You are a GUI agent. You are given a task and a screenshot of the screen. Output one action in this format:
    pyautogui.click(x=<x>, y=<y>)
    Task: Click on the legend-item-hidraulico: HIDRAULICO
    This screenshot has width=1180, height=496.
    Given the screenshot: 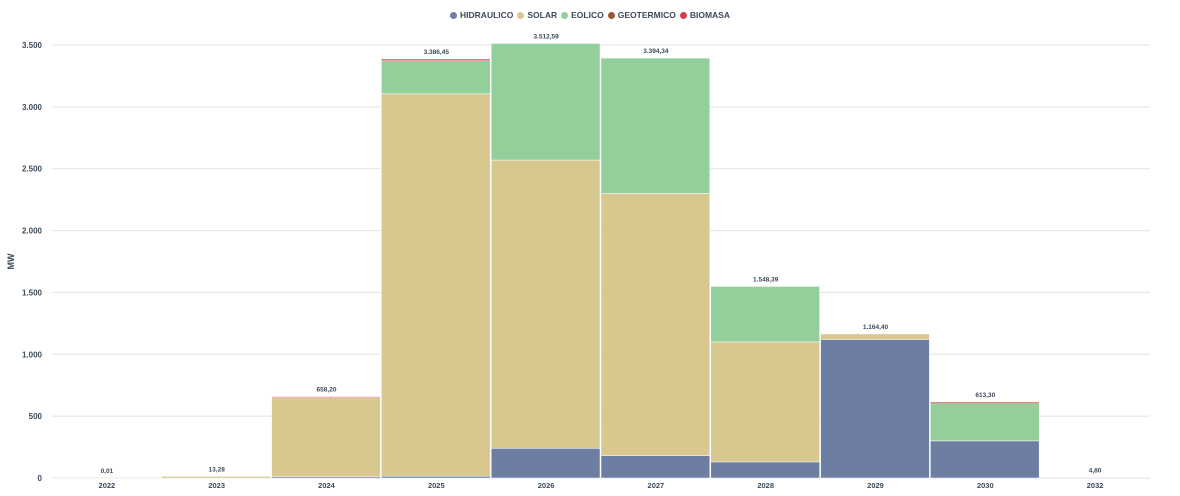 What is the action you would take?
    pyautogui.click(x=481, y=15)
    